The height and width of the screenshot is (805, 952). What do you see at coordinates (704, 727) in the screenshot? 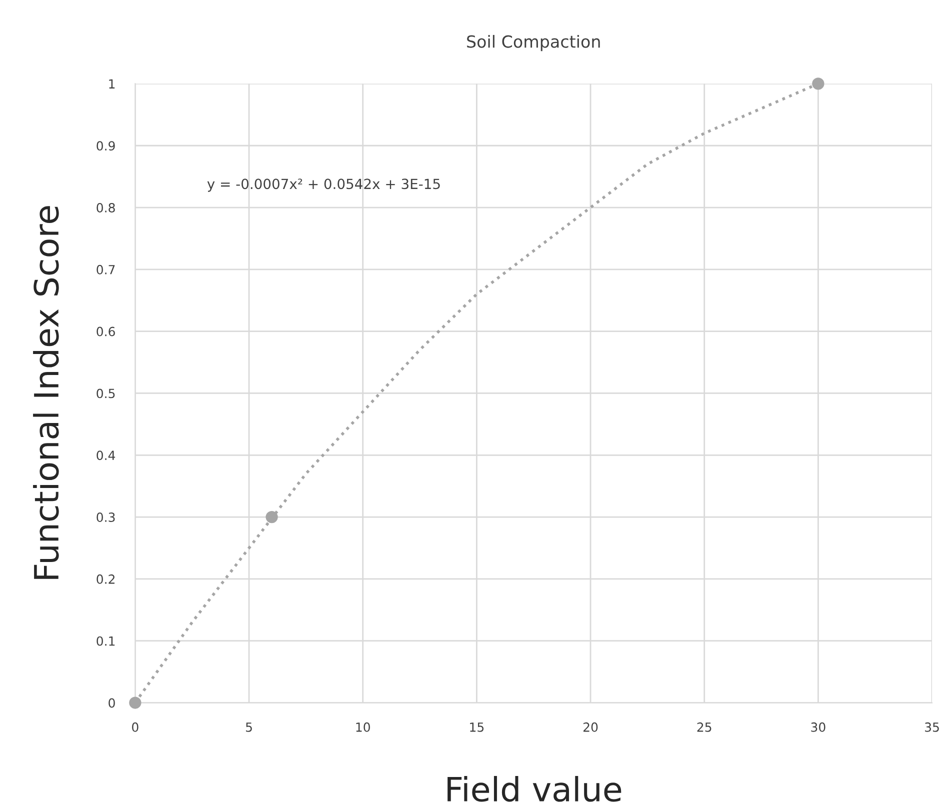
I see `x-tick-label: 25` at bounding box center [704, 727].